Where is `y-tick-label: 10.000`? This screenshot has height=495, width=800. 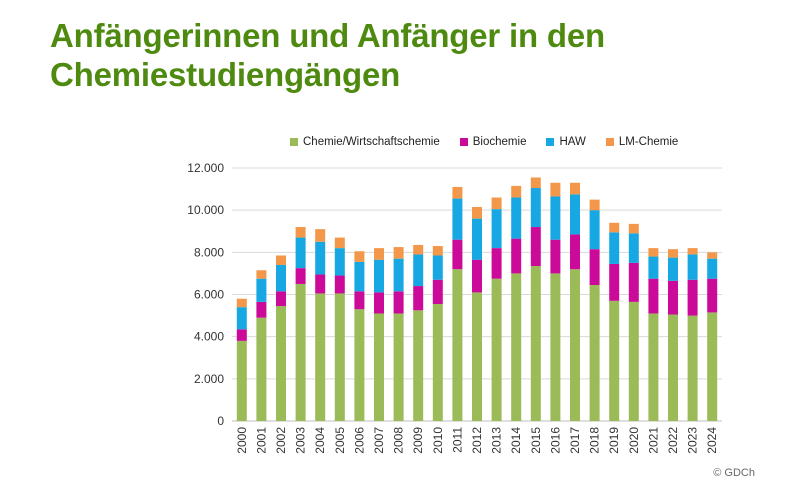
y-tick-label: 10.000 is located at coordinates (205, 210).